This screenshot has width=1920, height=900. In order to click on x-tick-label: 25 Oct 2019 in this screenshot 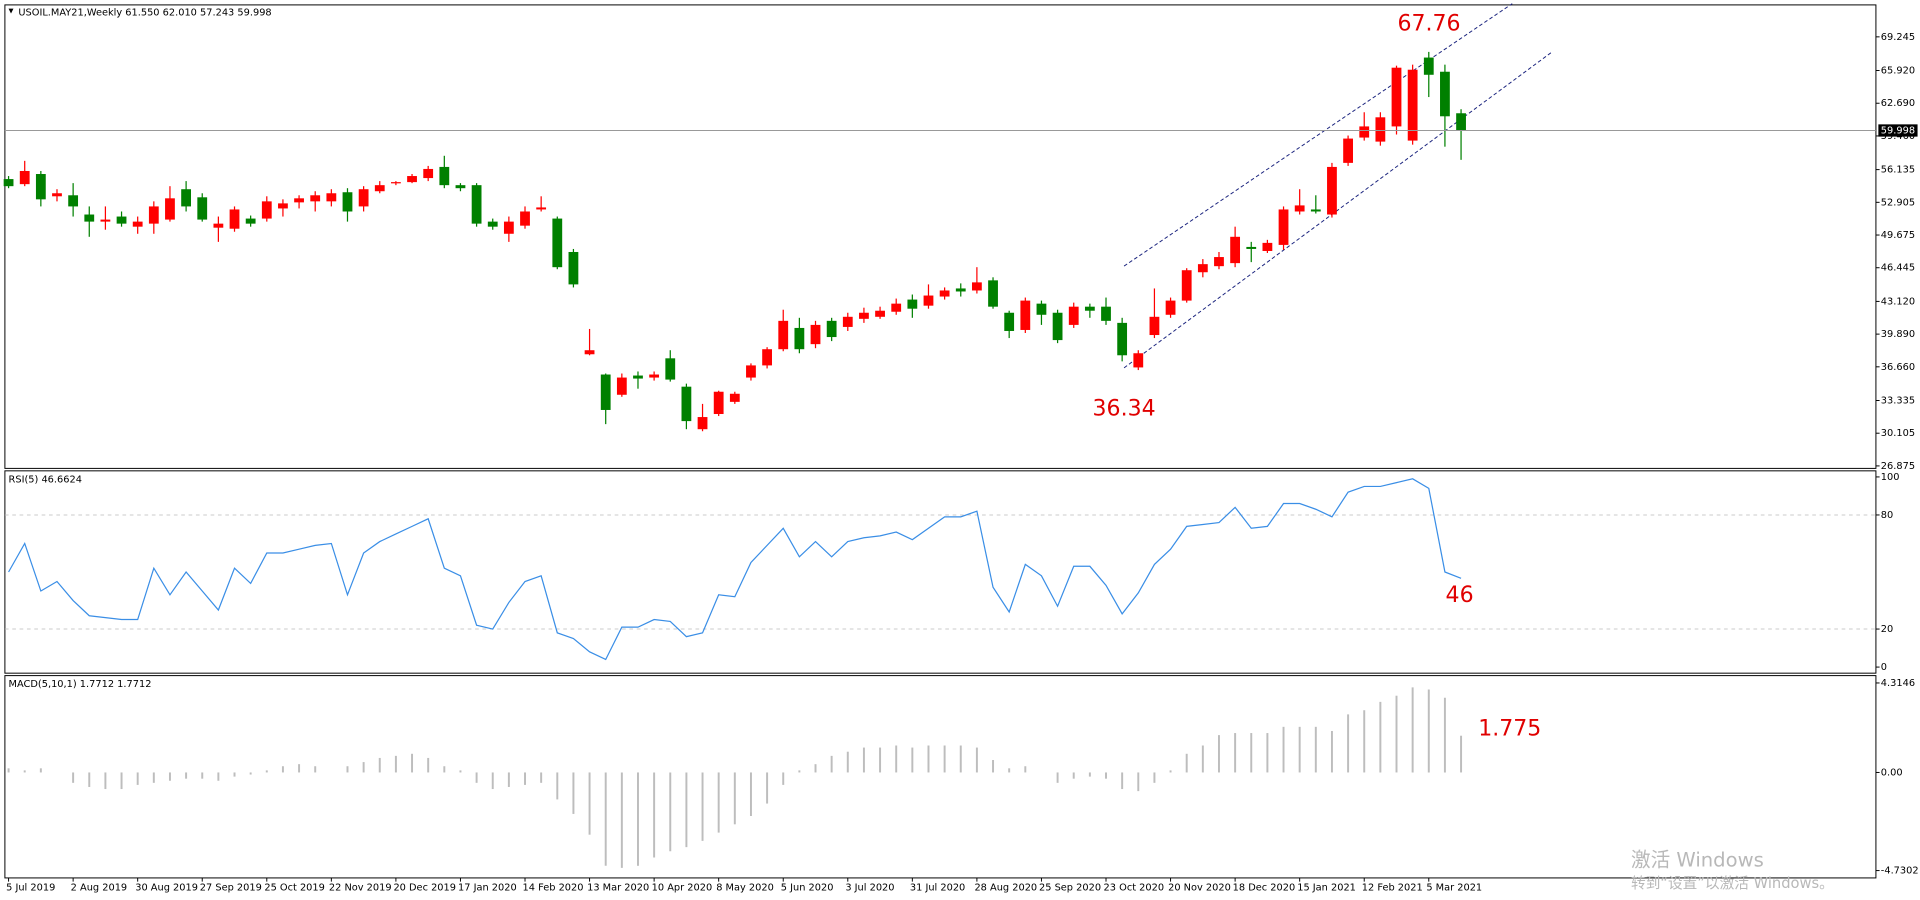, I will do `click(294, 888)`.